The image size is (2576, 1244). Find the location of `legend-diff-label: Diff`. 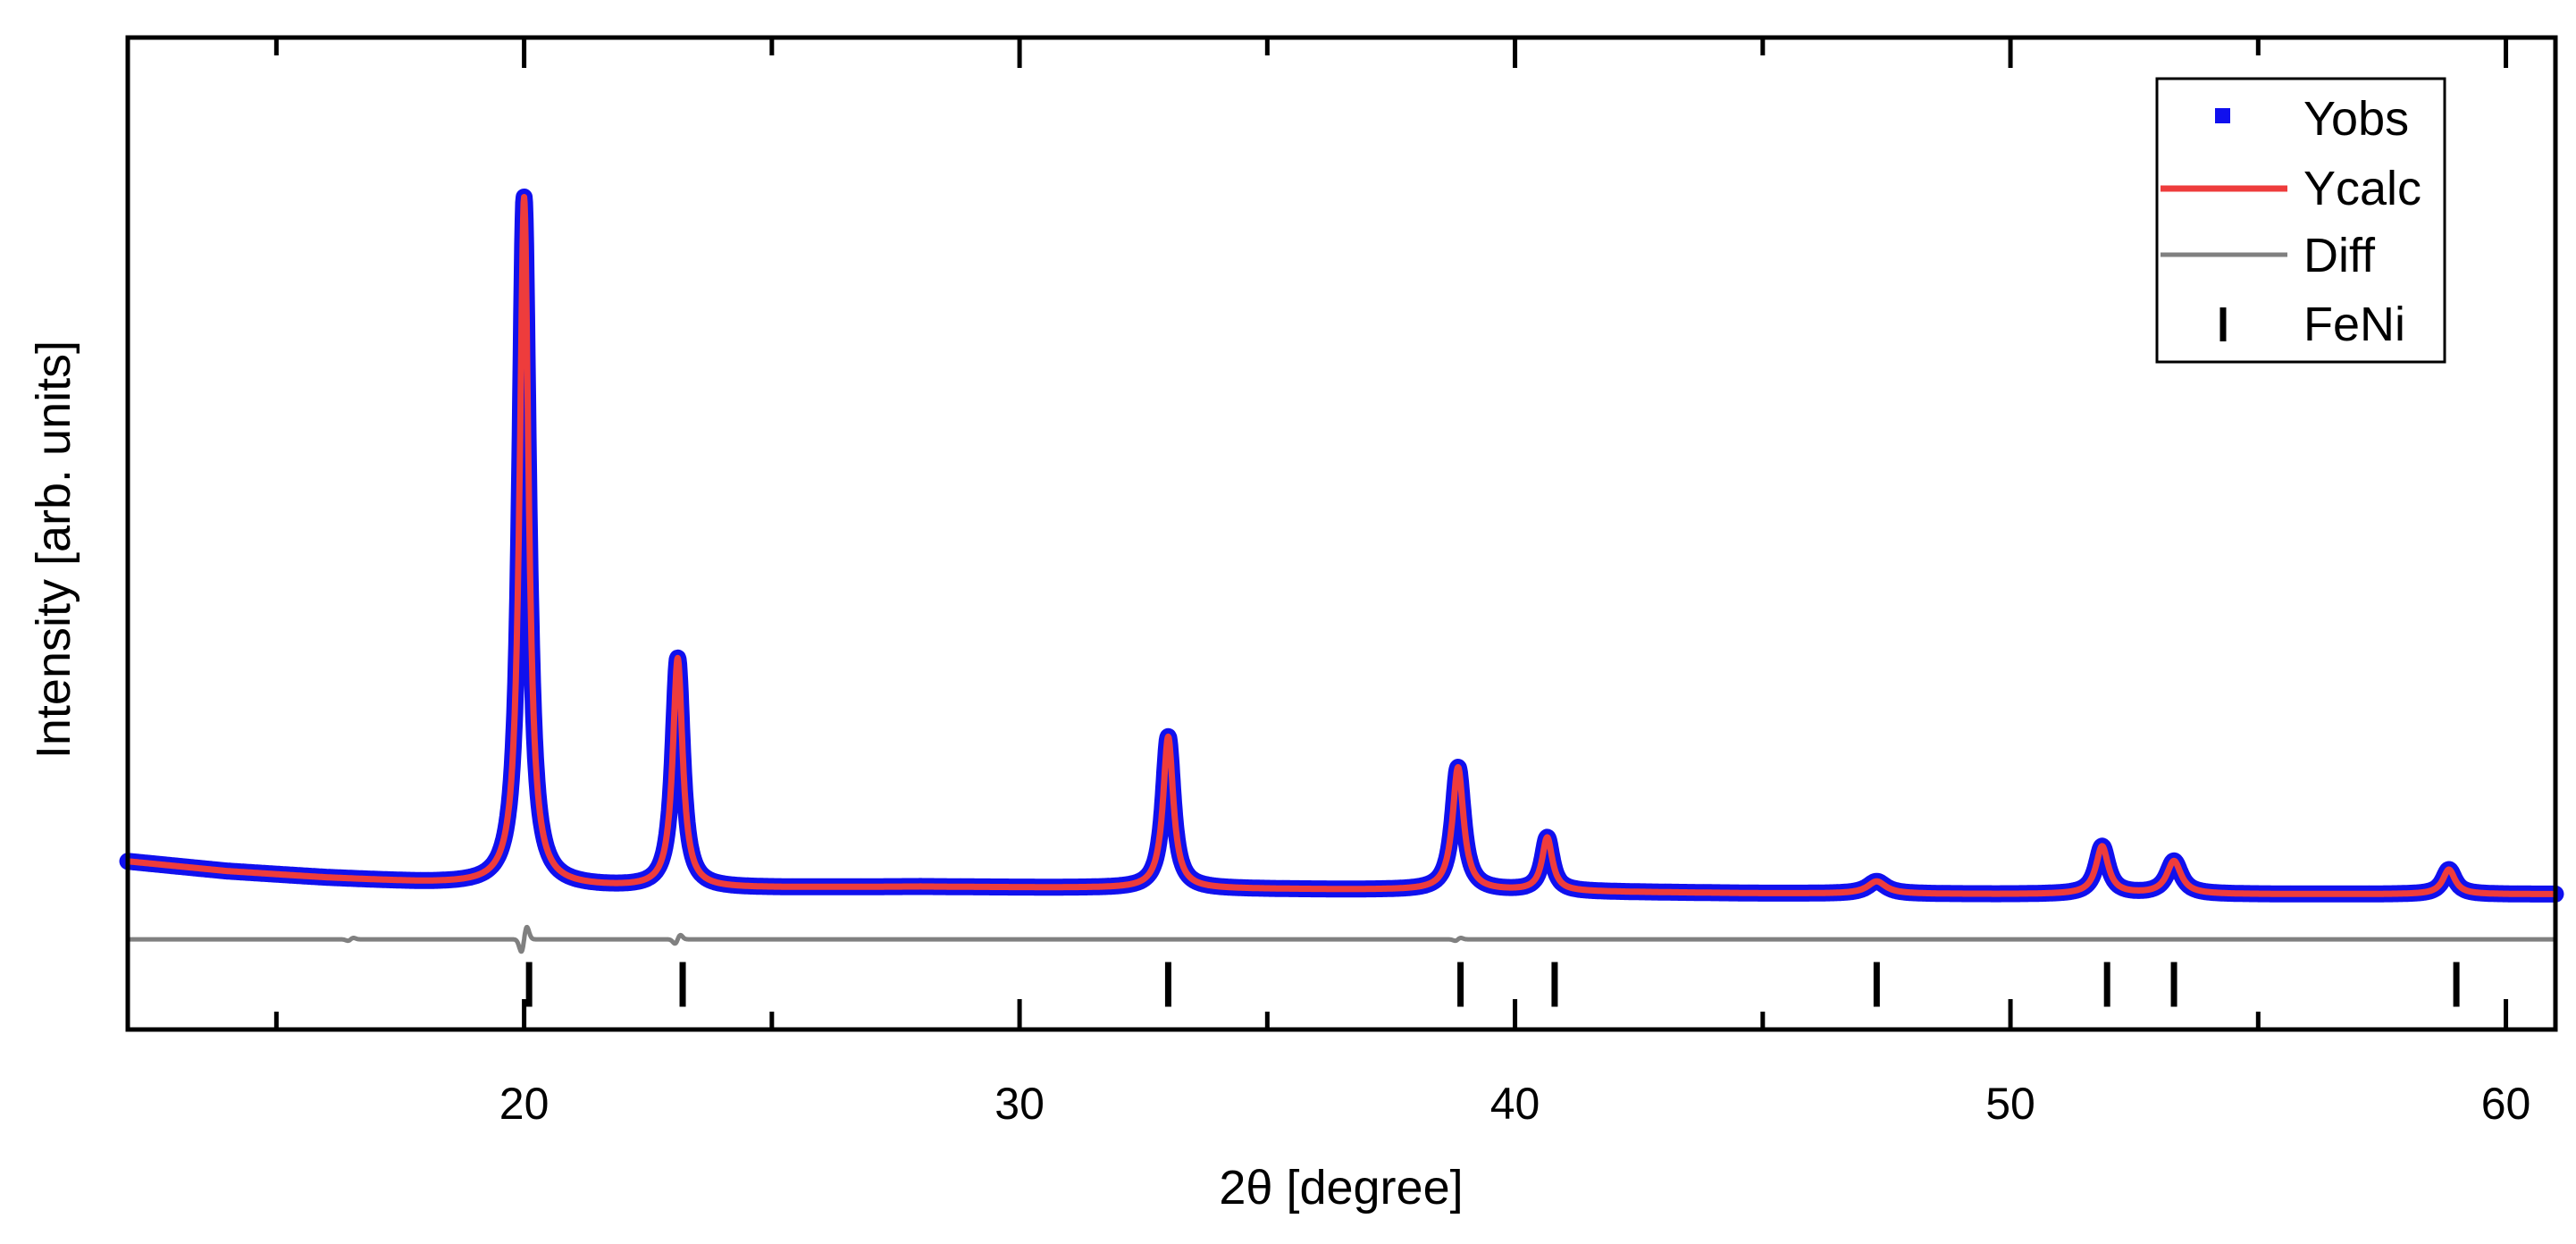

legend-diff-label: Diff is located at coordinates (2339, 255).